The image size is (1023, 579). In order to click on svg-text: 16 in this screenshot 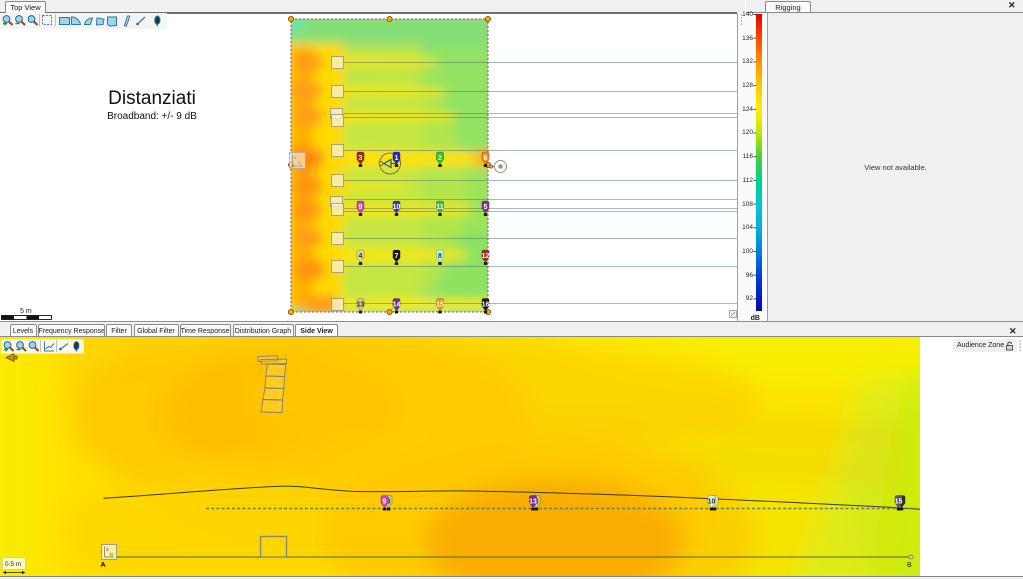, I will do `click(486, 305)`.